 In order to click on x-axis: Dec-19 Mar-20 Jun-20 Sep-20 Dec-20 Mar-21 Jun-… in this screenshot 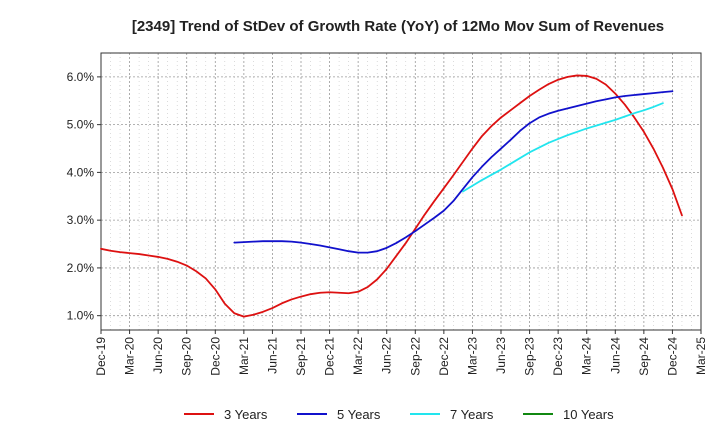, I will do `click(401, 353)`.